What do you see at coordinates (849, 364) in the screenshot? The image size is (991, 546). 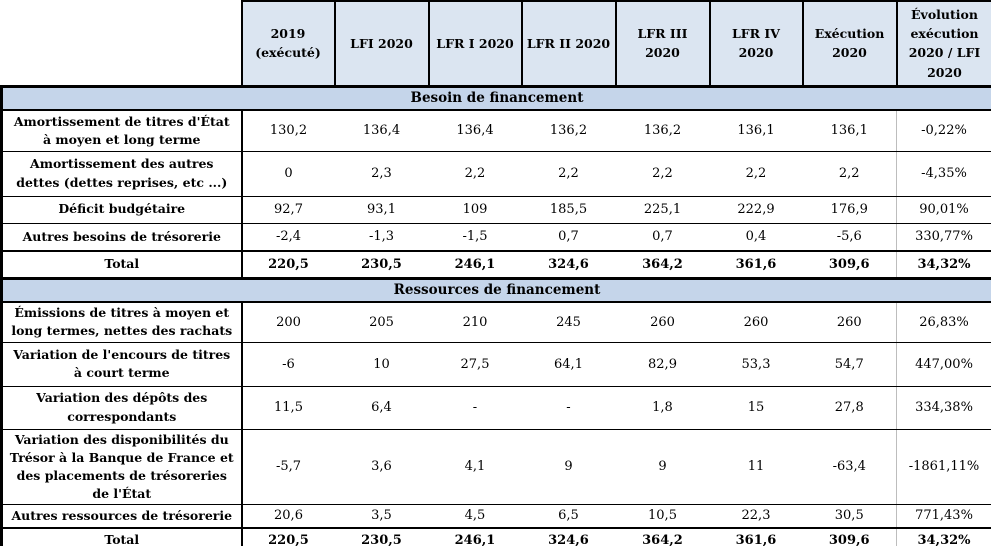 I see `value-cell: 54,7` at bounding box center [849, 364].